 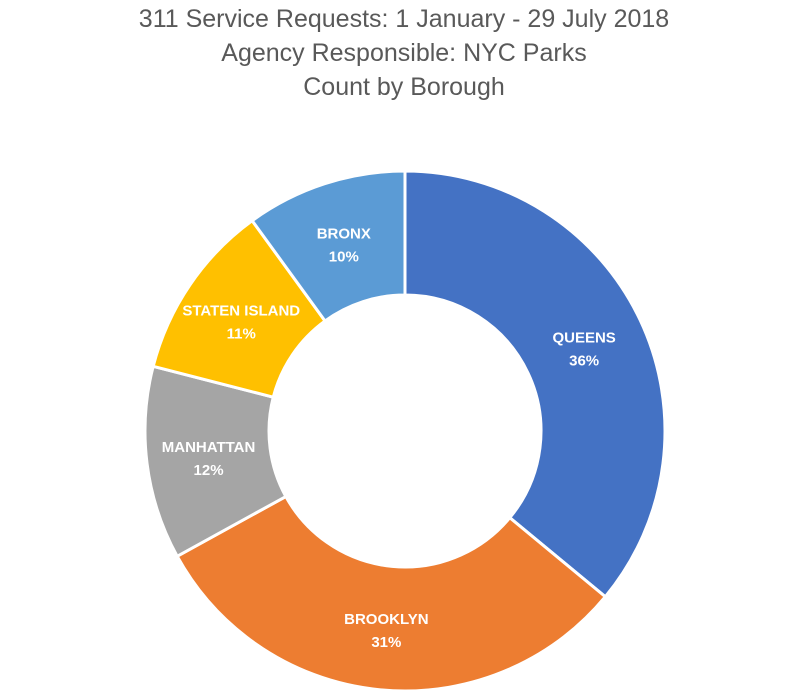 What do you see at coordinates (209, 470) in the screenshot?
I see `slice-value-manhattan: 12%` at bounding box center [209, 470].